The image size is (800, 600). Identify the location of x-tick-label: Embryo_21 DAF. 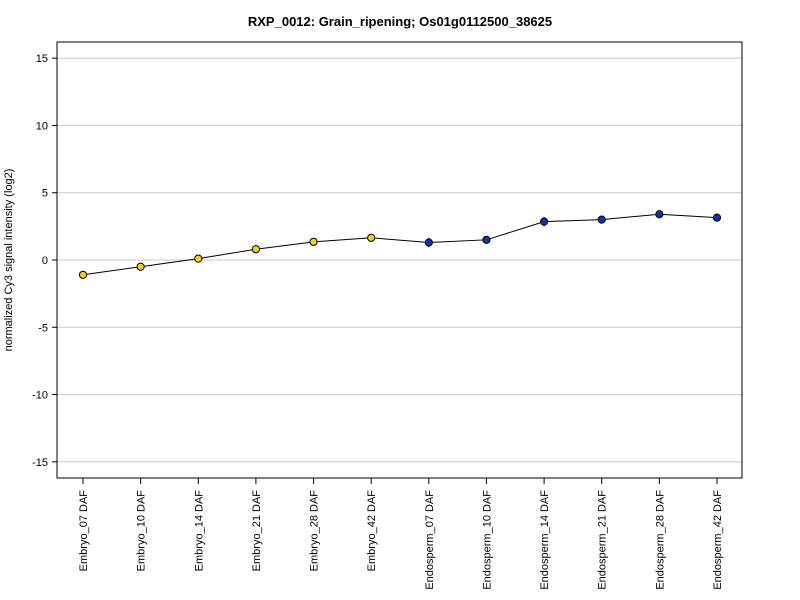
(257, 531).